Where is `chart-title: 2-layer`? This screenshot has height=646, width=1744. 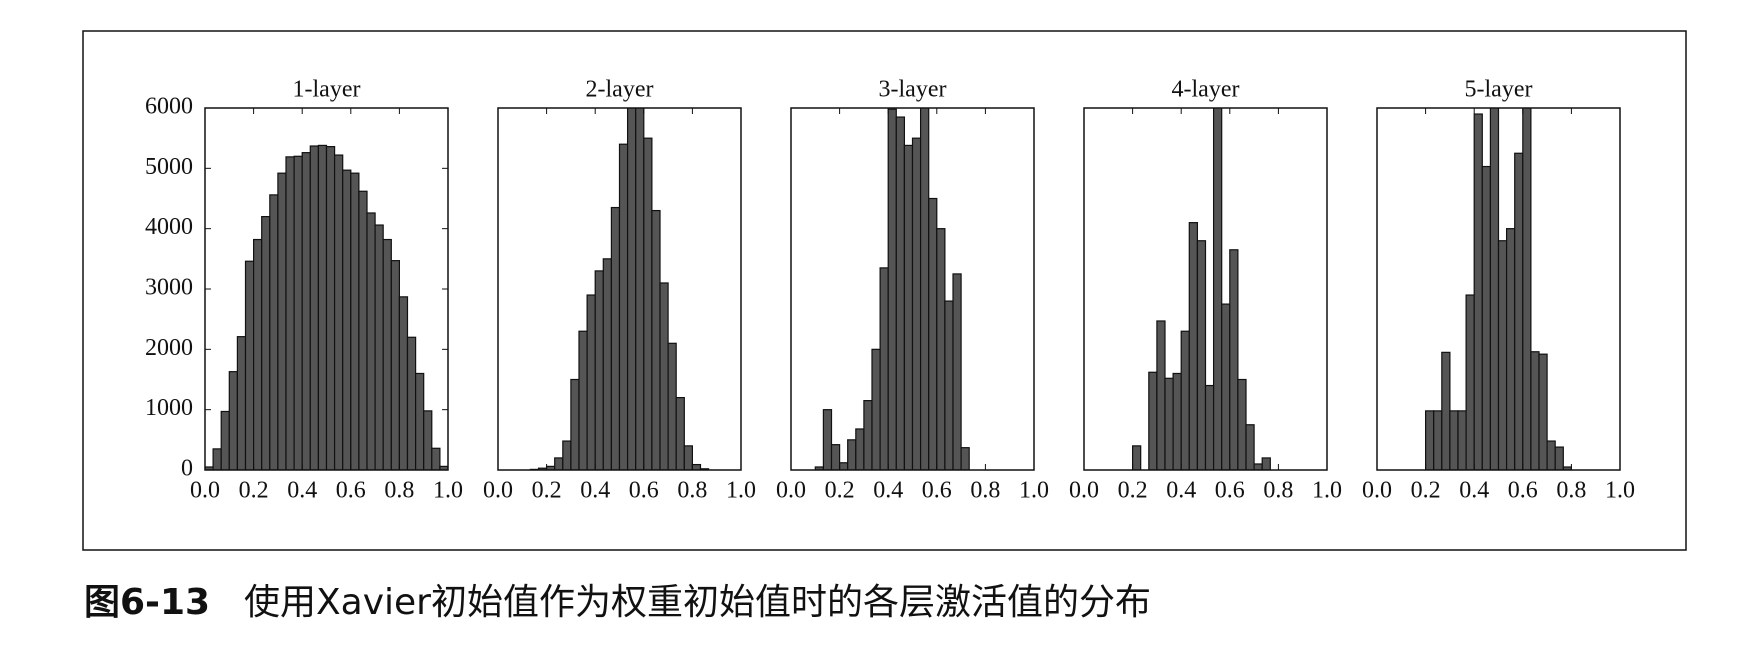 chart-title: 2-layer is located at coordinates (620, 90).